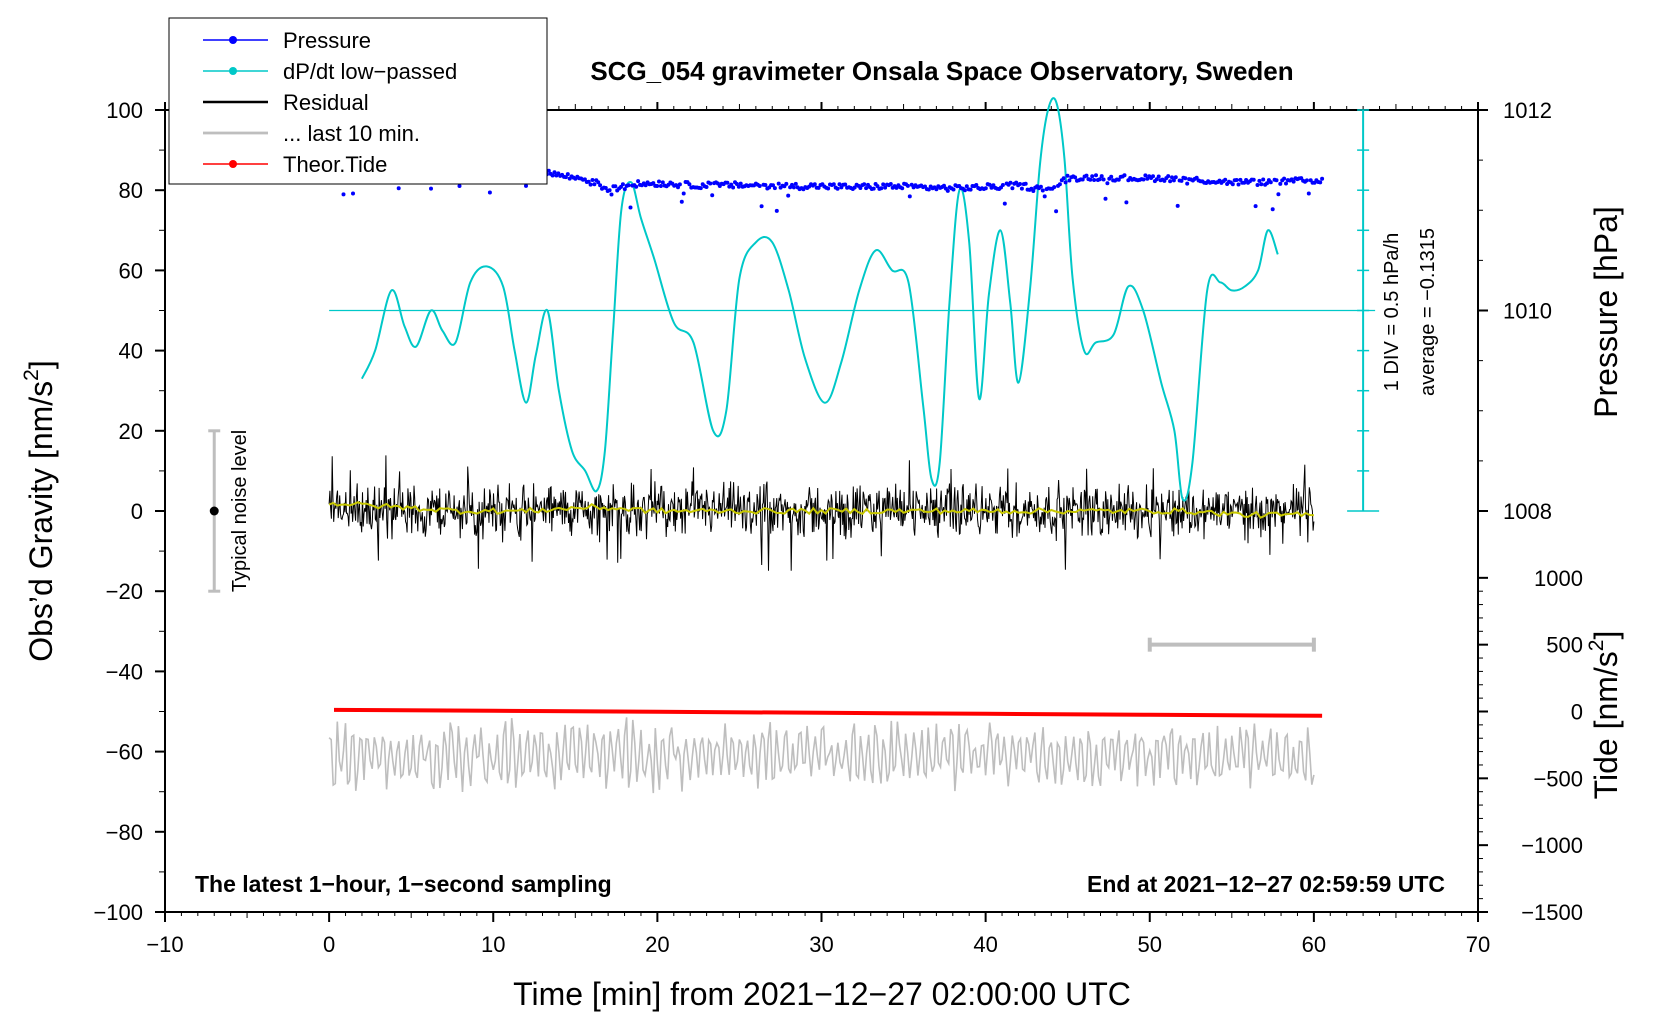 Image resolution: width=1660 pixels, height=1020 pixels. What do you see at coordinates (821, 944) in the screenshot?
I see `x-tick-label: 30` at bounding box center [821, 944].